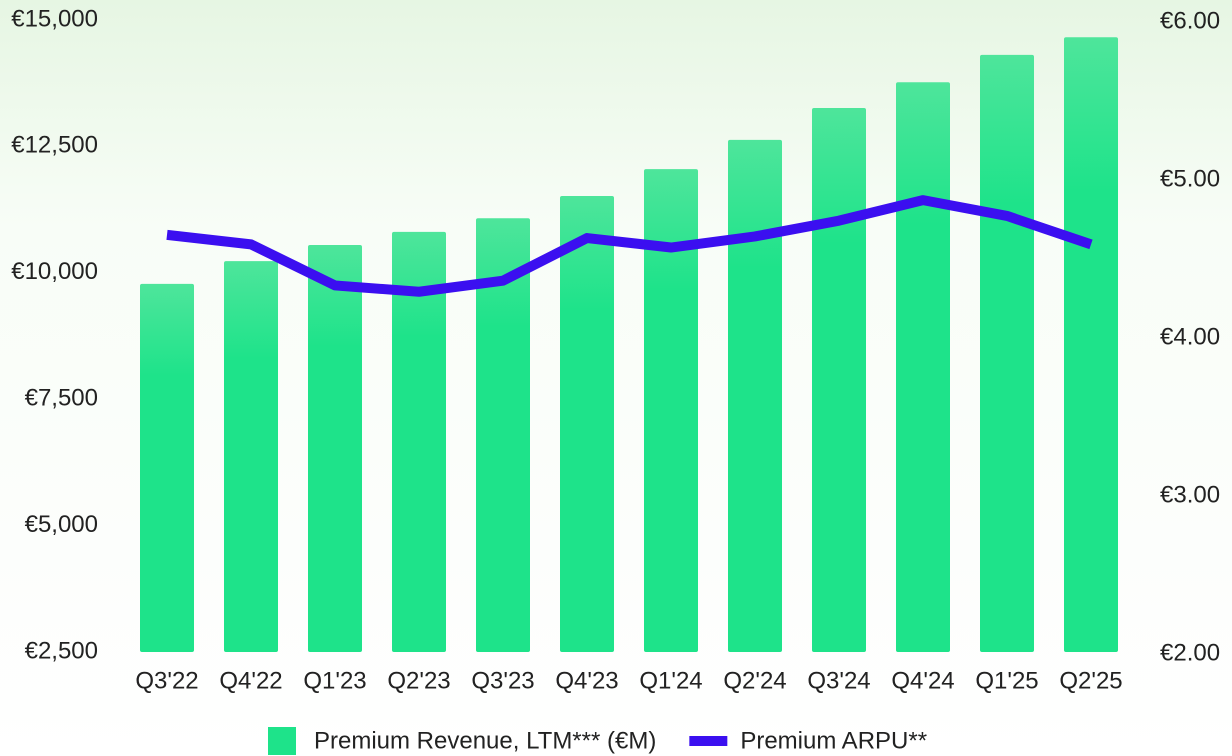 The height and width of the screenshot is (756, 1232). Describe the element at coordinates (502, 680) in the screenshot. I see `x-tick-label: Q3'23` at that location.